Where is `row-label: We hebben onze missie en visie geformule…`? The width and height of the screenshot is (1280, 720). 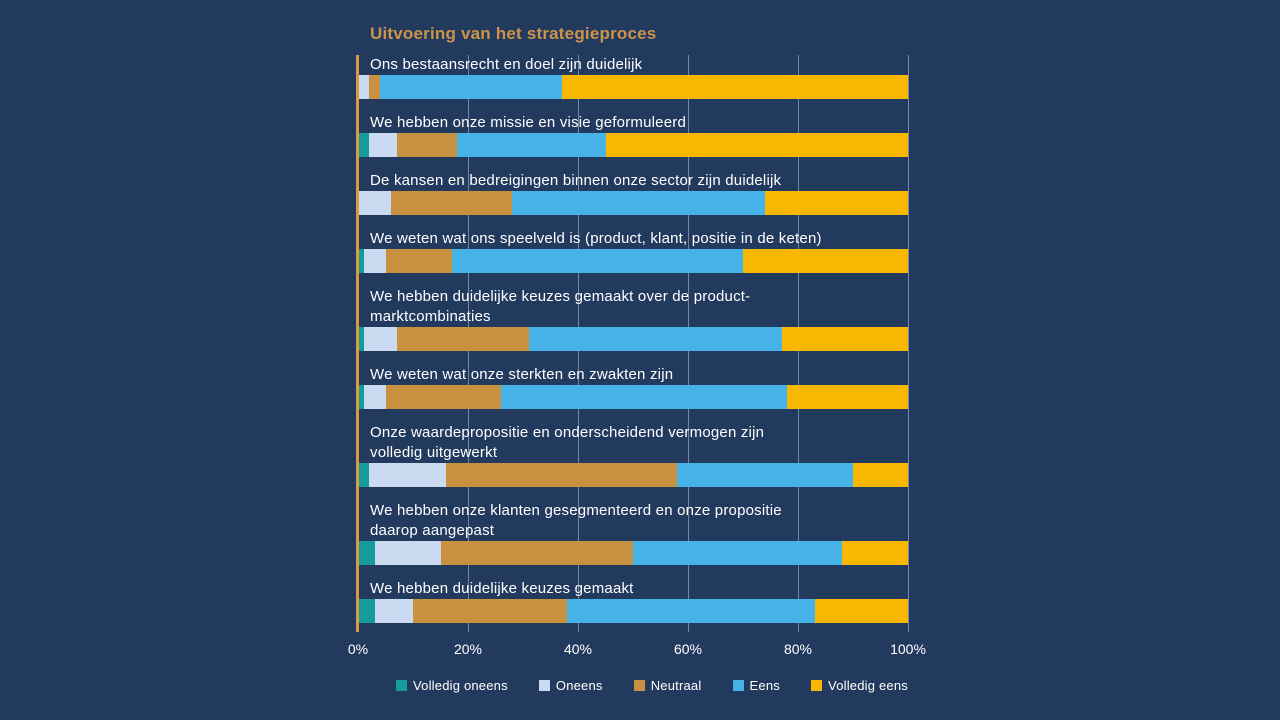 row-label: We hebben onze missie en visie geformule… is located at coordinates (528, 122).